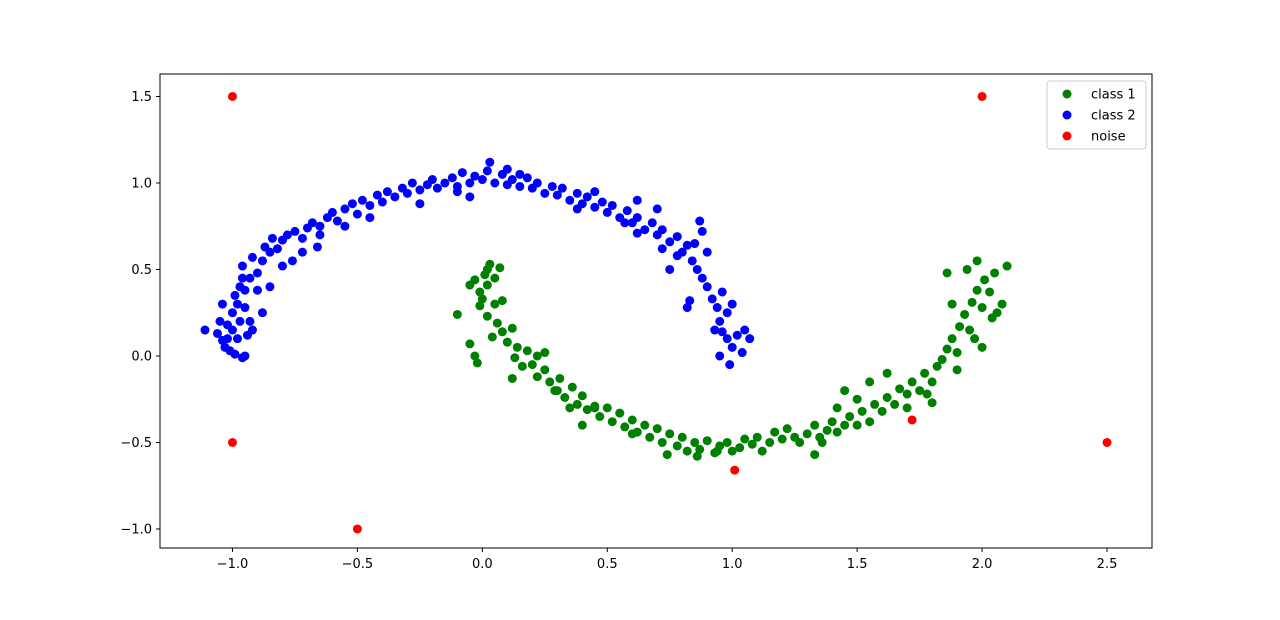 The image size is (1280, 620). What do you see at coordinates (1107, 564) in the screenshot?
I see `x-tick-label: 2.5` at bounding box center [1107, 564].